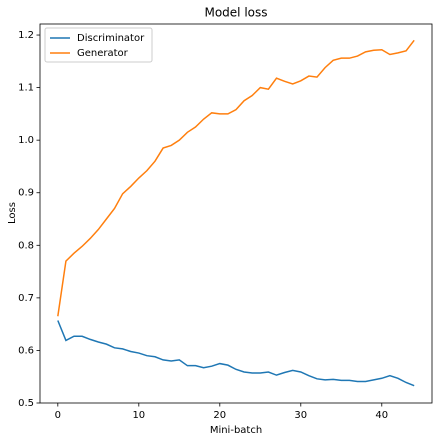 The image size is (445, 441). I want to click on y-tick-label: 0.5, so click(26, 403).